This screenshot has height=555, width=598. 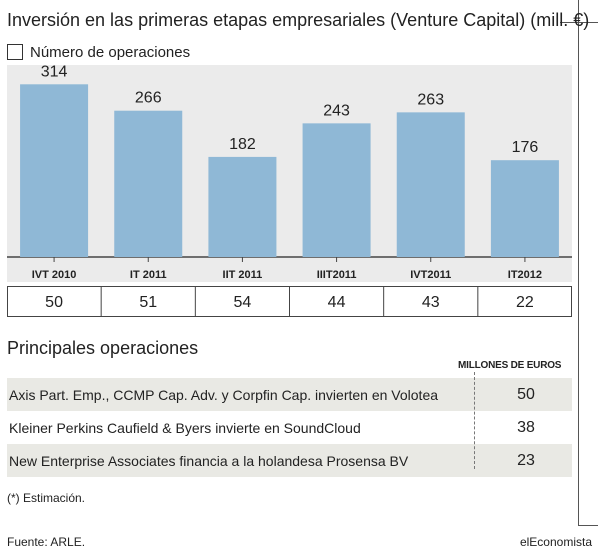 I want to click on legend: Número de operaciones, so click(x=98, y=52).